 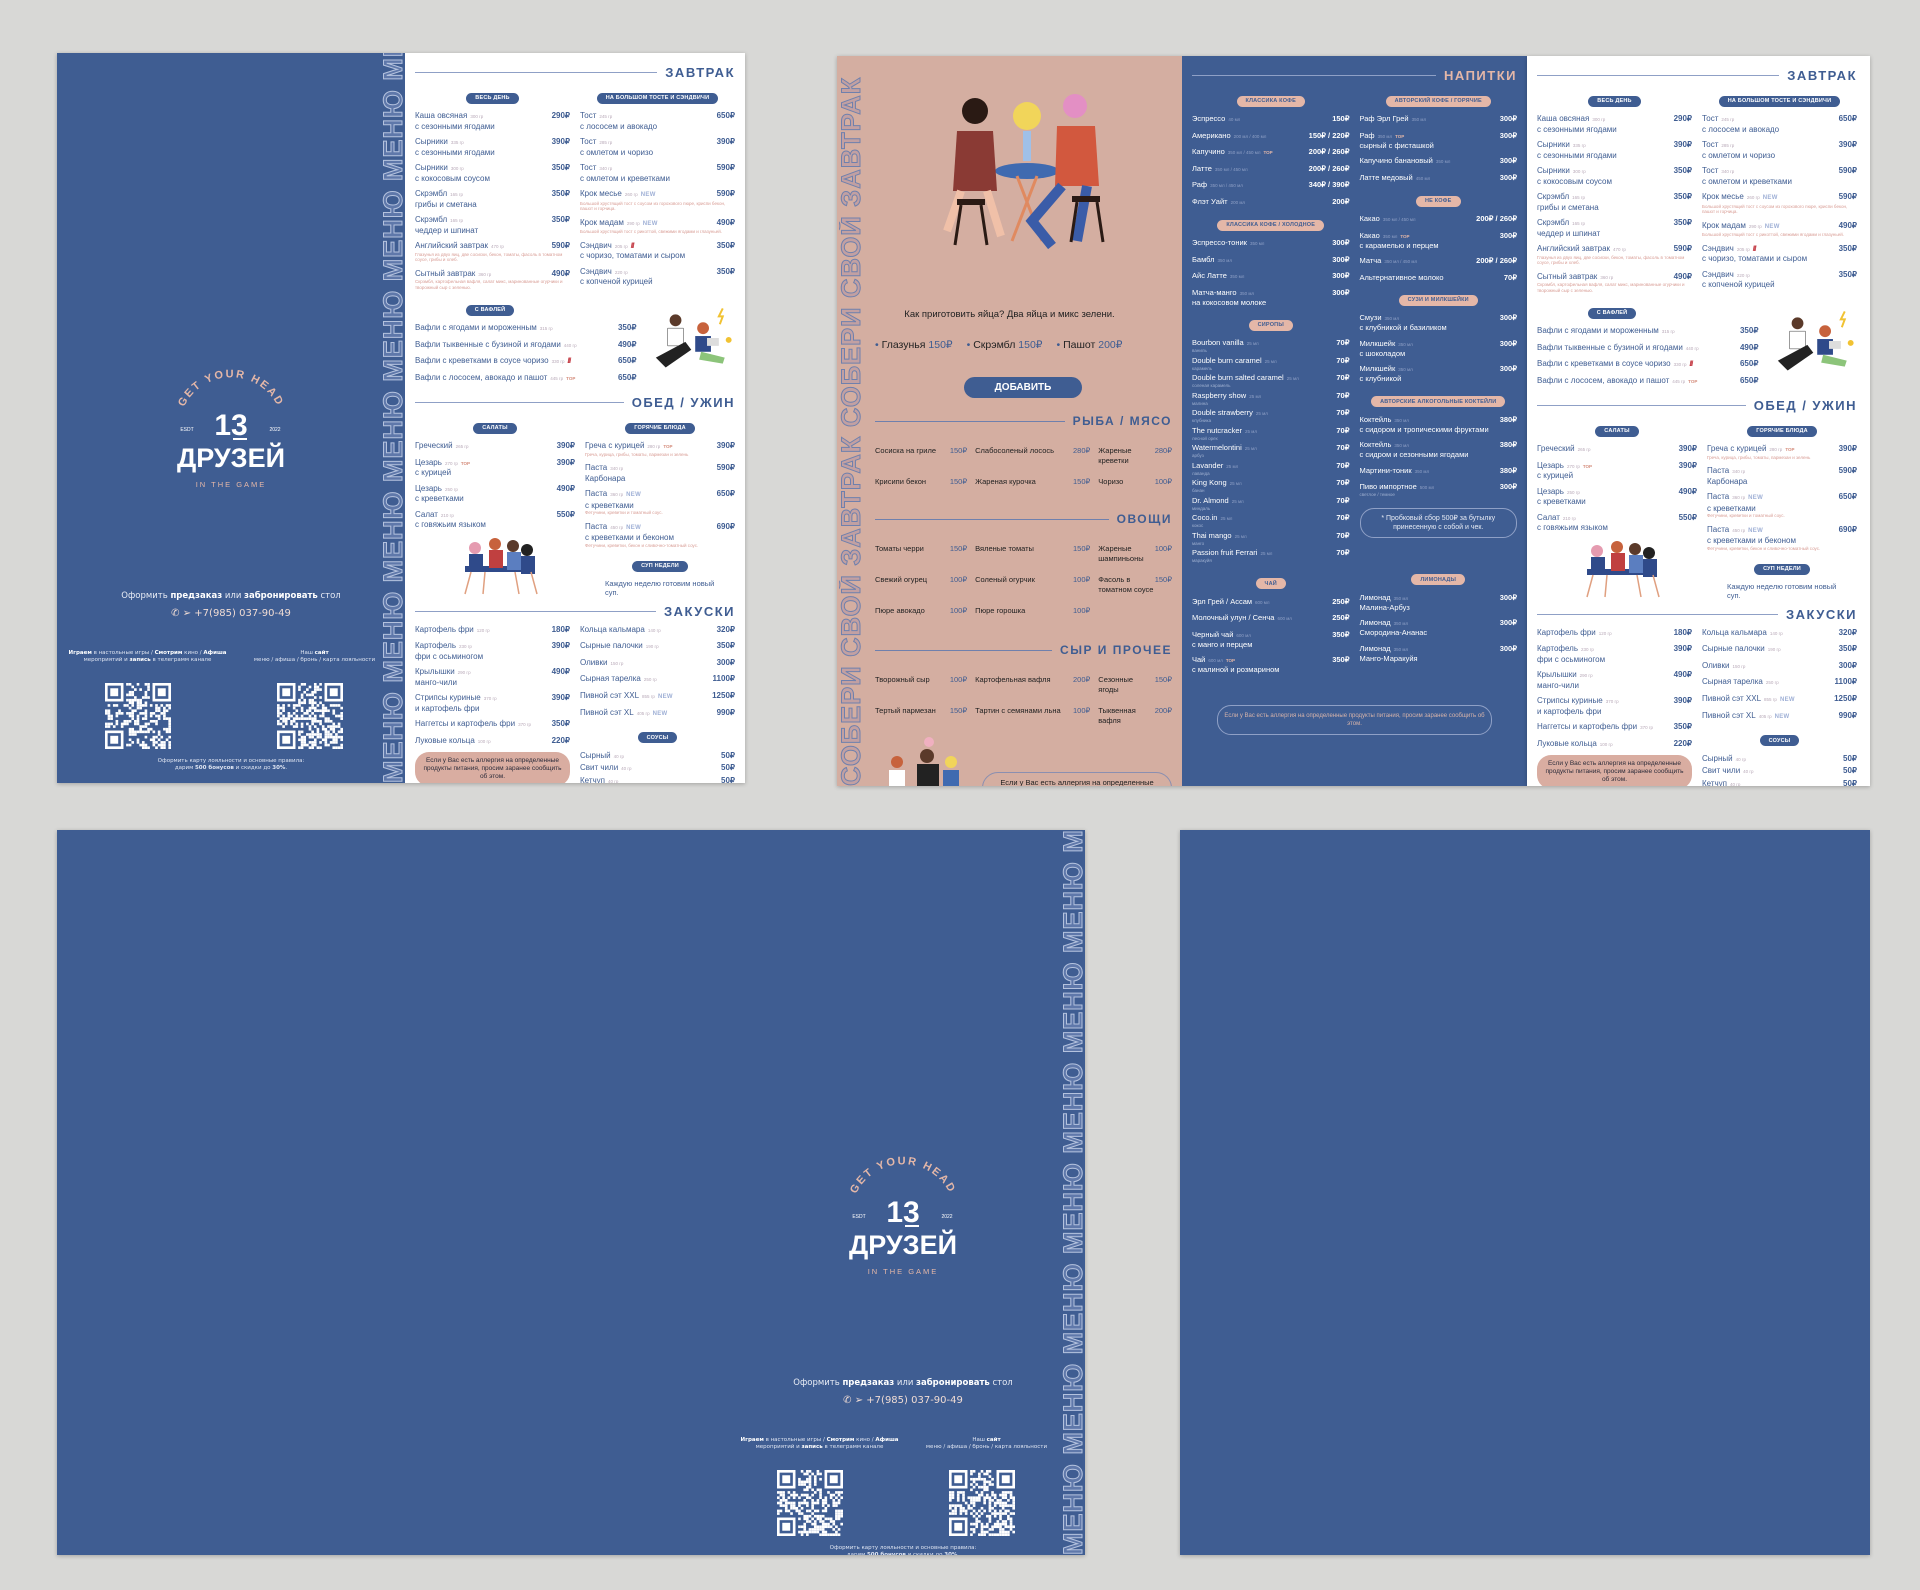 What do you see at coordinates (231, 484) in the screenshot?
I see `svg-text: IN THE GAME` at bounding box center [231, 484].